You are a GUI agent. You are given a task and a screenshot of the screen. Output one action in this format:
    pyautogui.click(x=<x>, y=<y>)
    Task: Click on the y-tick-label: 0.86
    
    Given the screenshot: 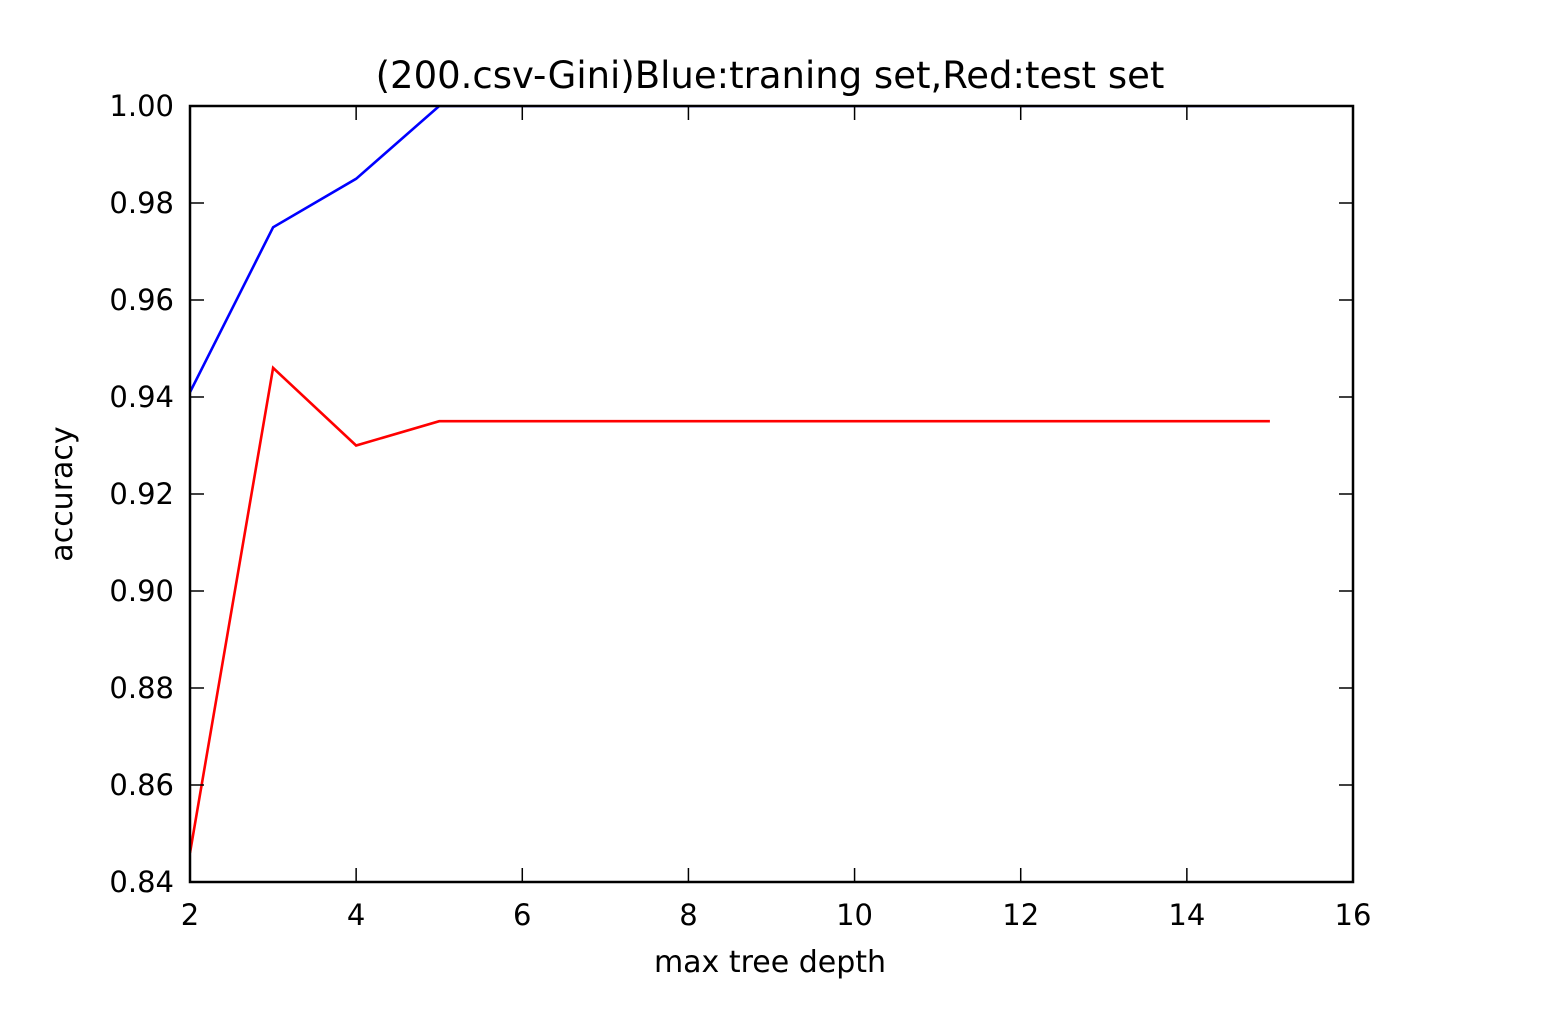 What is the action you would take?
    pyautogui.click(x=141, y=785)
    